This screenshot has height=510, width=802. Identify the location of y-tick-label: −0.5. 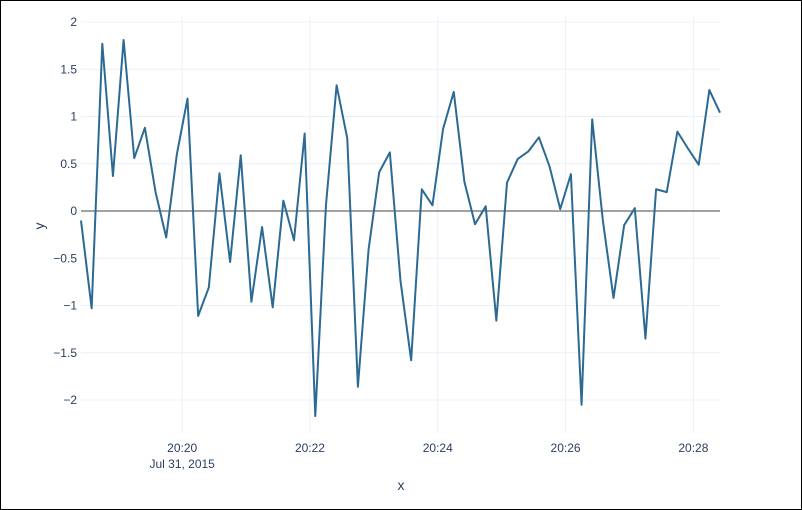
(65, 258).